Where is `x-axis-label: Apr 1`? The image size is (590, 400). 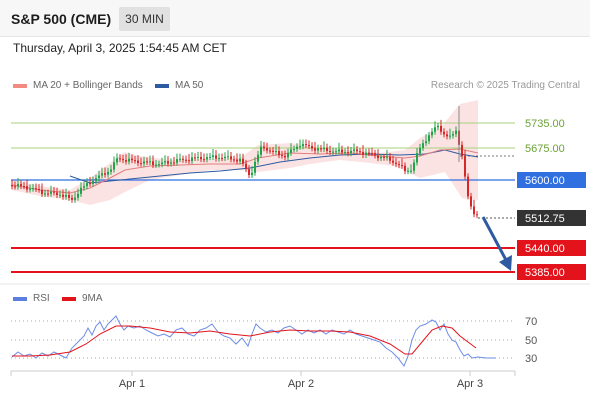 x-axis-label: Apr 1 is located at coordinates (132, 384).